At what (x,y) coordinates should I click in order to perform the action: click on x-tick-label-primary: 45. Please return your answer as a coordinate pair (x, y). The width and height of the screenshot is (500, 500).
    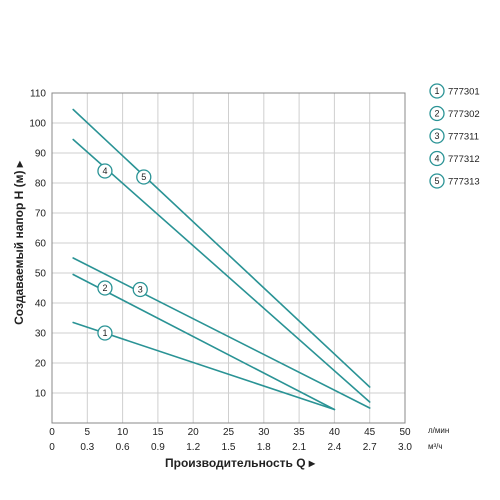
    Looking at the image, I should click on (370, 432).